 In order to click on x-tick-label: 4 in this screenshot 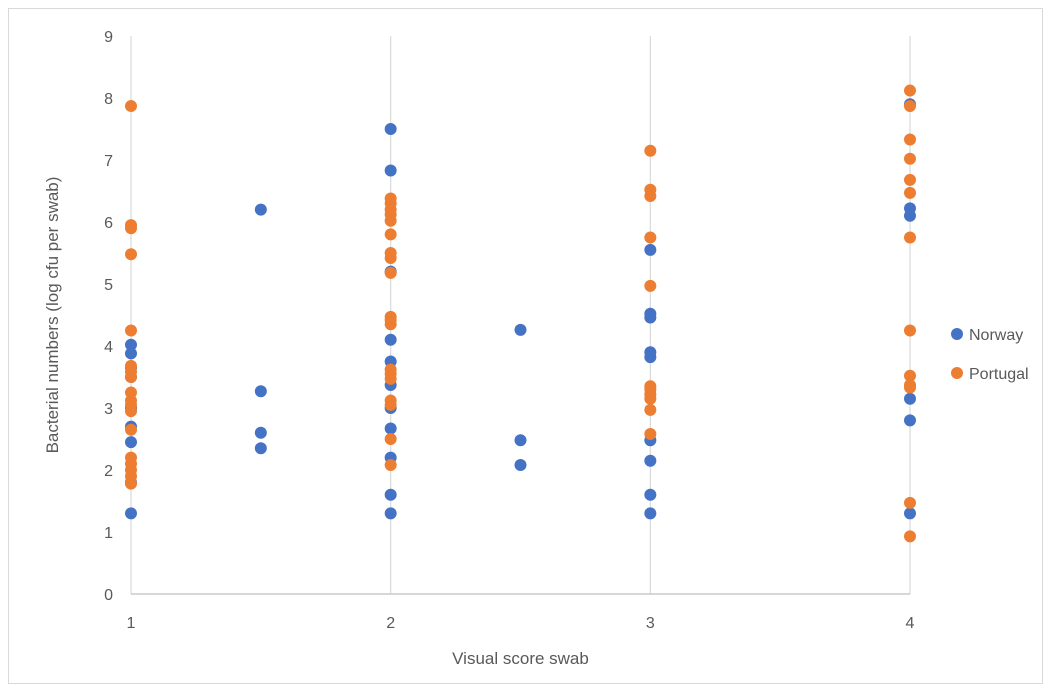, I will do `click(910, 623)`.